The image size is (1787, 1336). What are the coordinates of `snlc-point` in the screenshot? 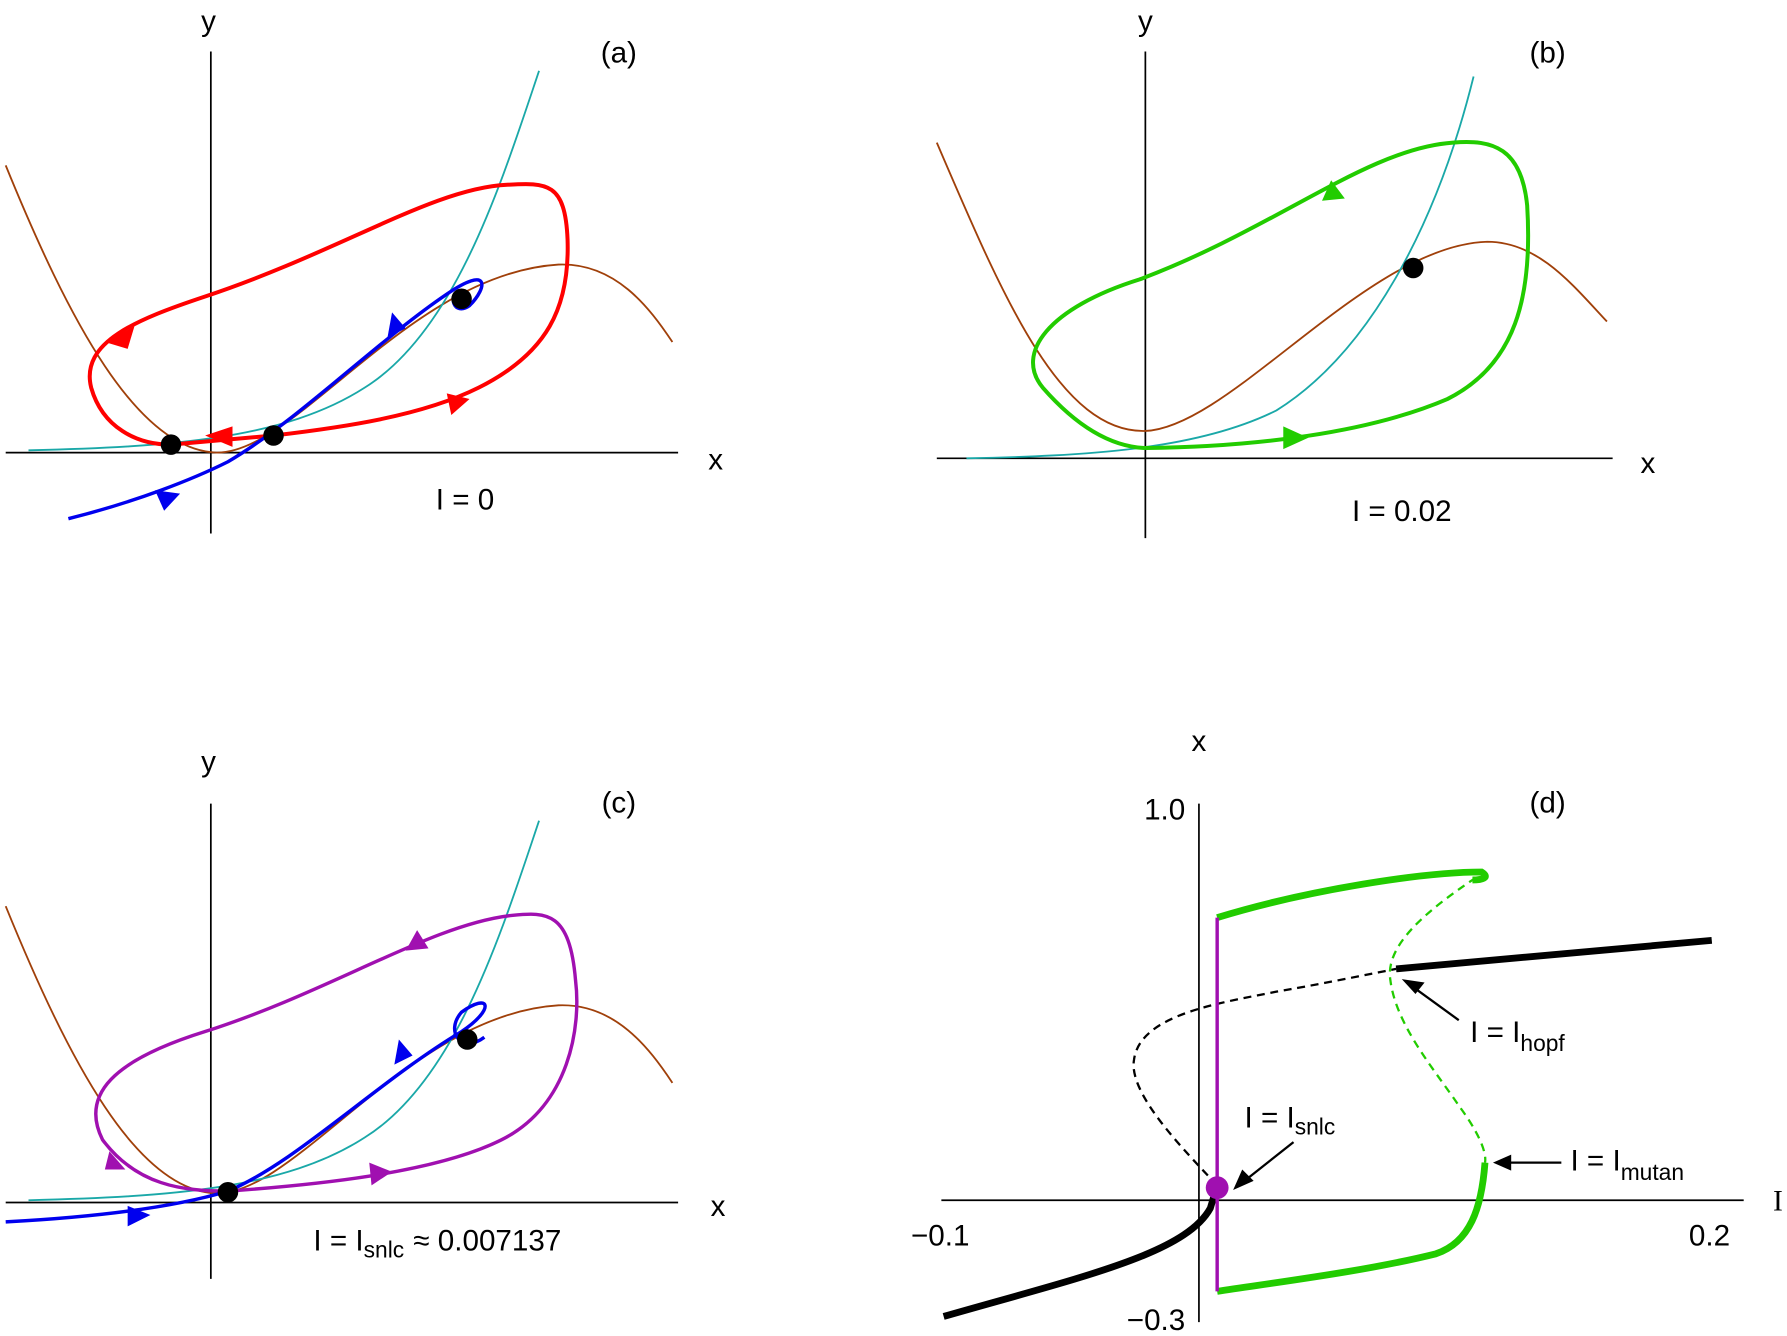 It's located at (1217, 1188).